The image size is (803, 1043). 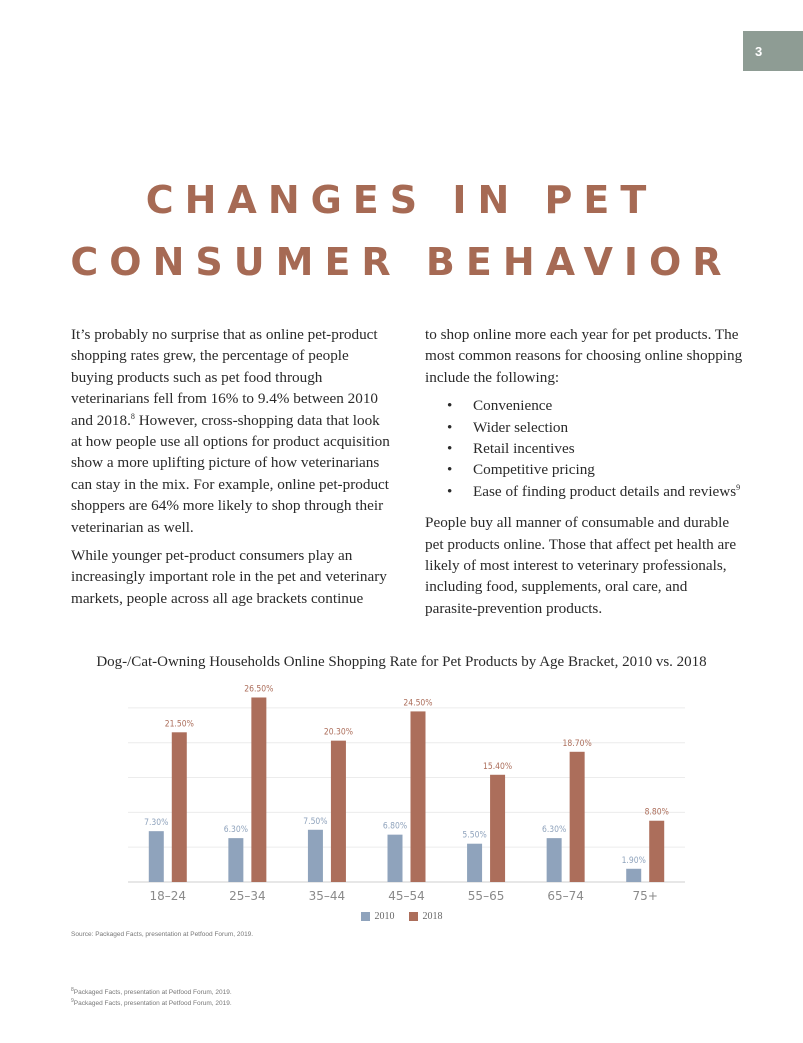 What do you see at coordinates (565, 896) in the screenshot?
I see `x-tick-label: 65–74` at bounding box center [565, 896].